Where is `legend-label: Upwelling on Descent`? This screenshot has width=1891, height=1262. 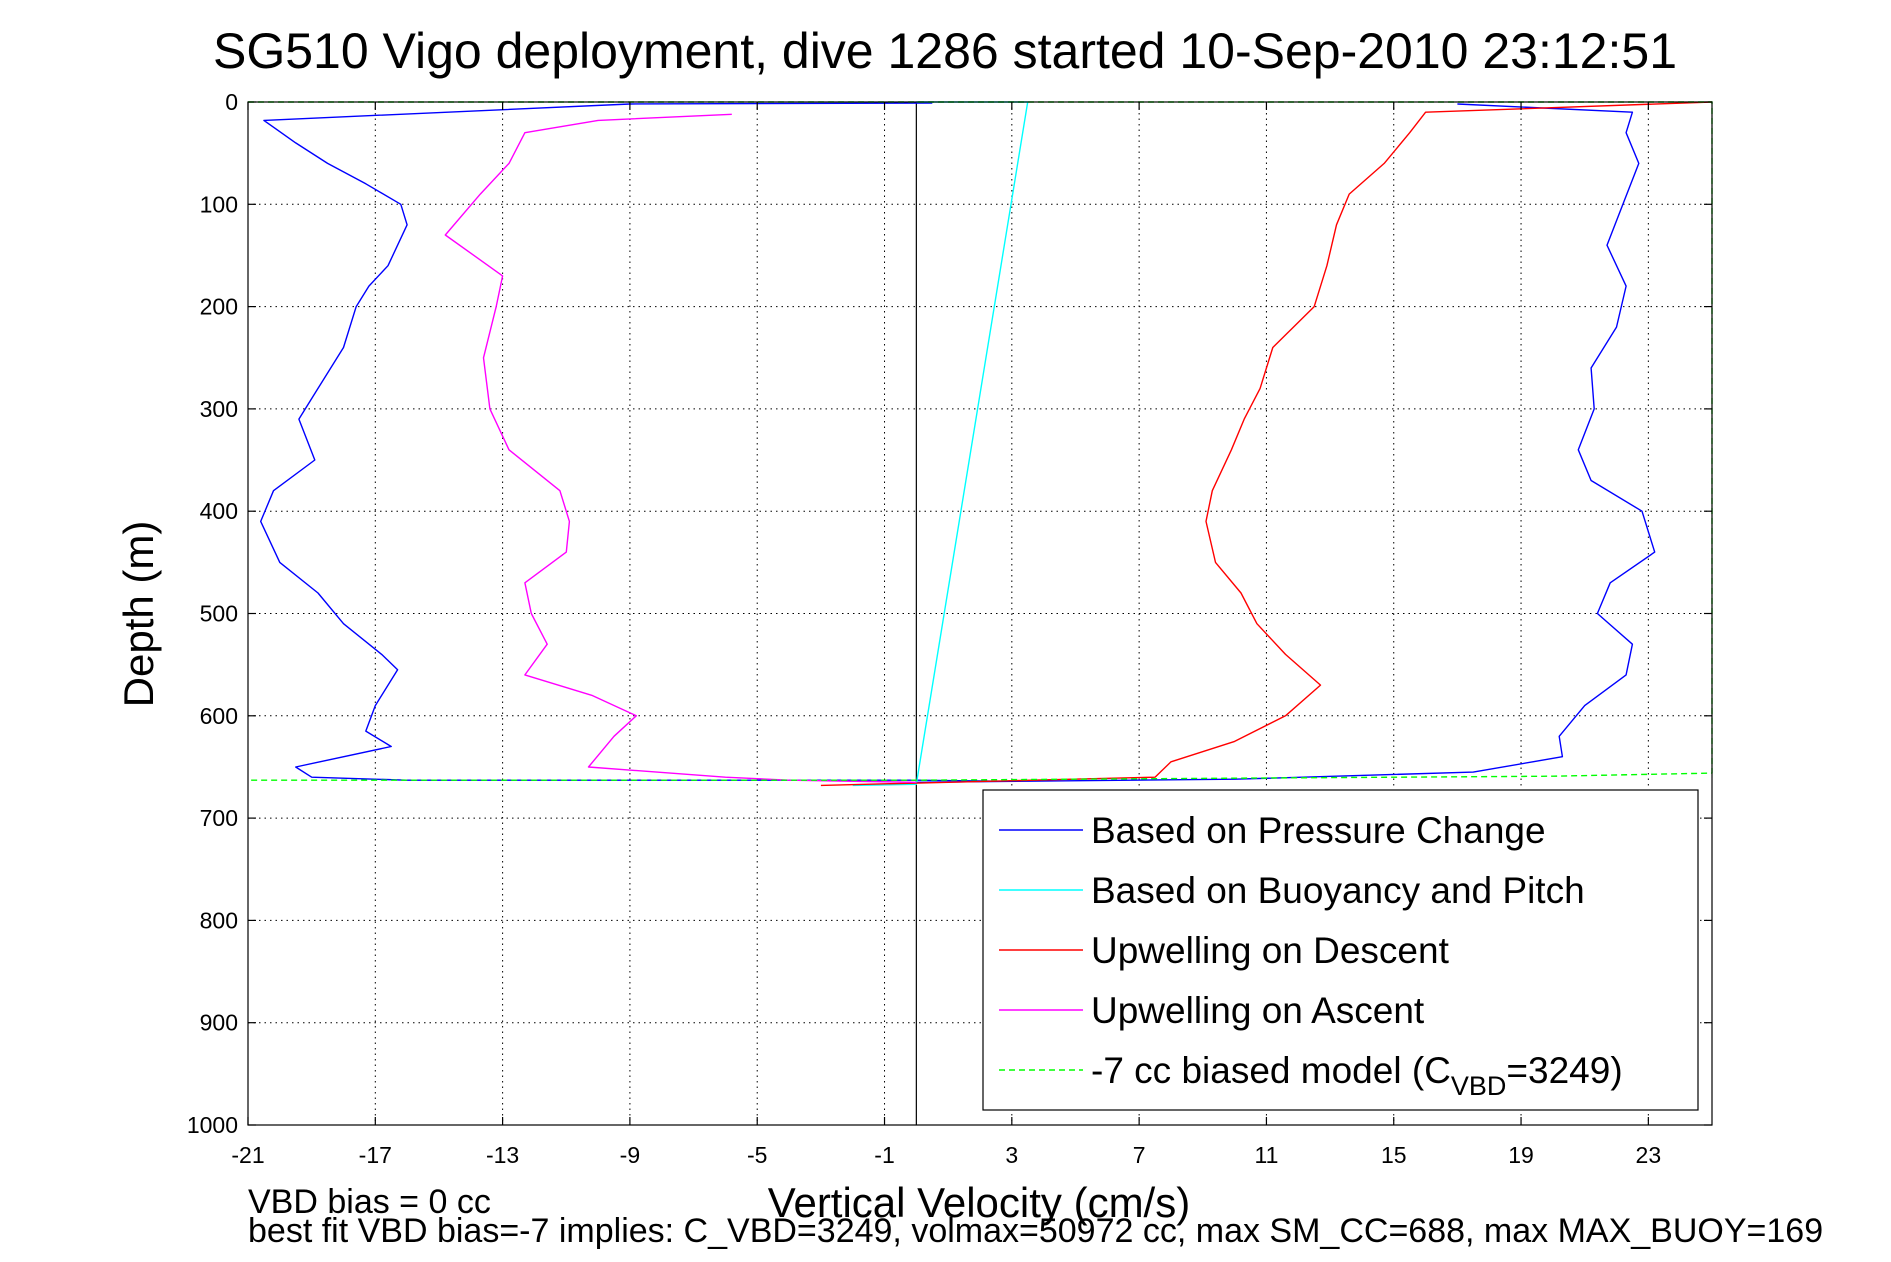 legend-label: Upwelling on Descent is located at coordinates (1270, 950).